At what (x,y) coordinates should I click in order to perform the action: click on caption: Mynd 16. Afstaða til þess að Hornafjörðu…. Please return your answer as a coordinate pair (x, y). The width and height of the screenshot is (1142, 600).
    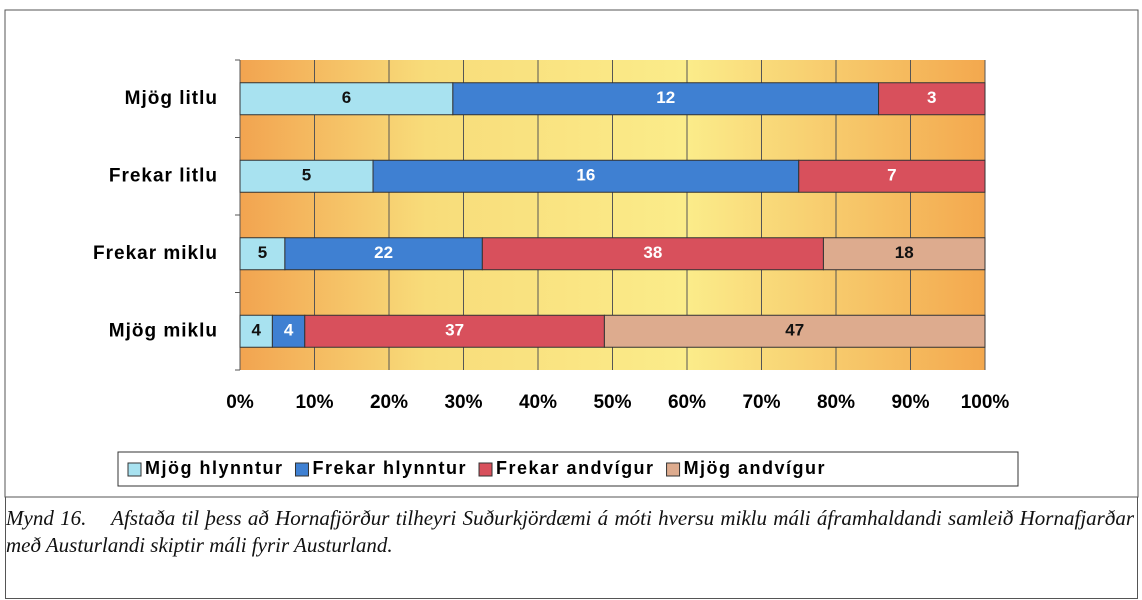
    Looking at the image, I should click on (570, 532).